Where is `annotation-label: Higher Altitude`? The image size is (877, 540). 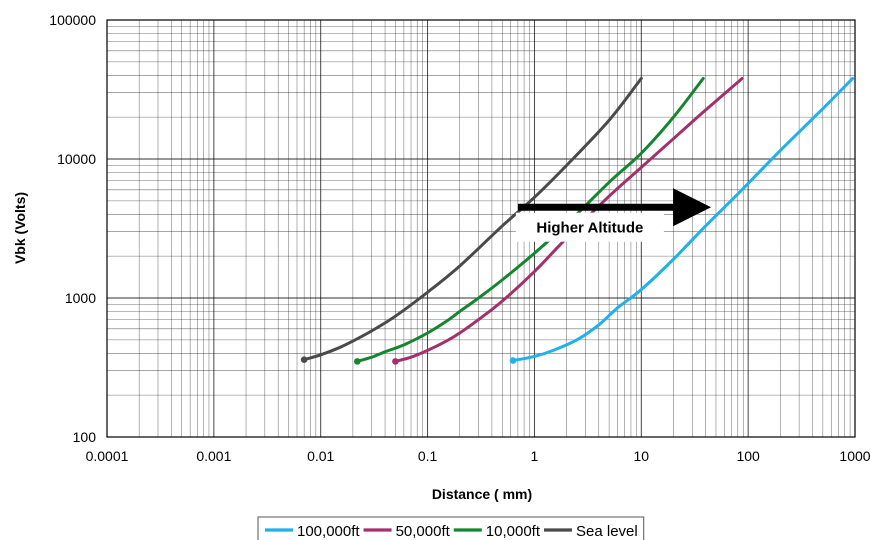 annotation-label: Higher Altitude is located at coordinates (589, 228).